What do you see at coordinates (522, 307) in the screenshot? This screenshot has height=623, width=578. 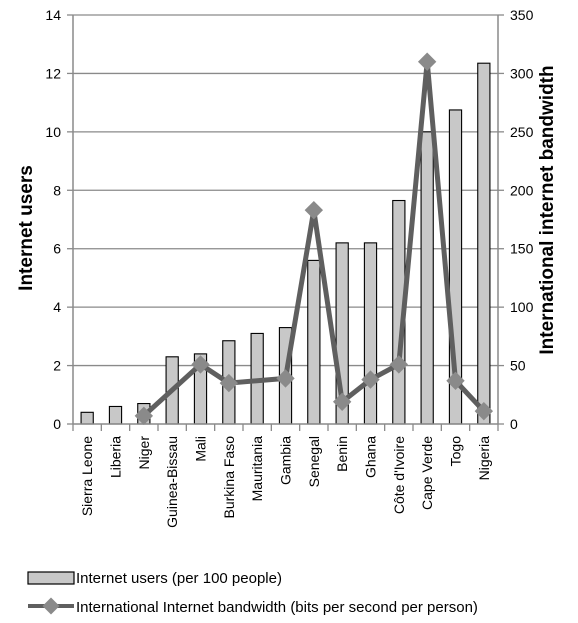 I see `y-tick-label-right-2: 100` at bounding box center [522, 307].